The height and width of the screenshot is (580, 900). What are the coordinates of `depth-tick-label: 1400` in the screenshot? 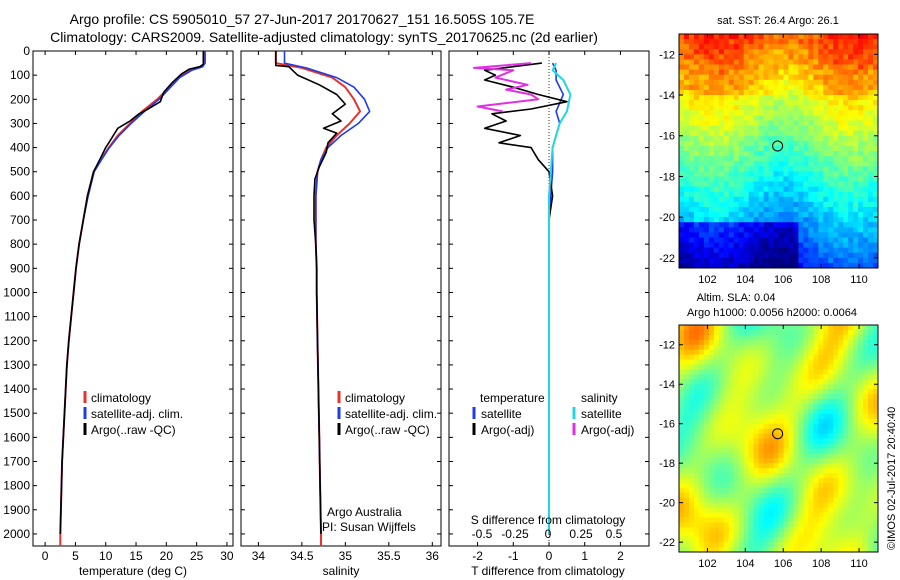 It's located at (16, 389).